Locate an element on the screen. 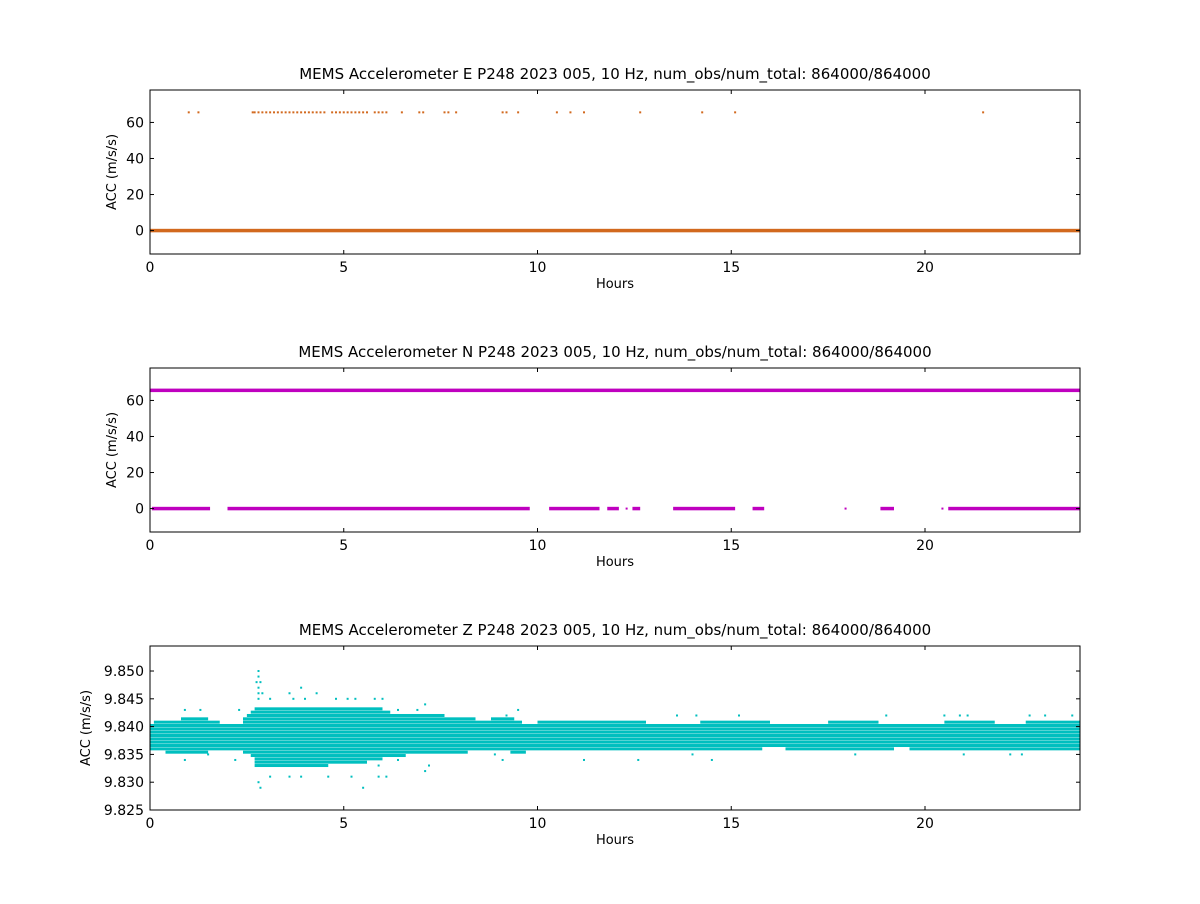  x-tick-label: 20 is located at coordinates (925, 546).